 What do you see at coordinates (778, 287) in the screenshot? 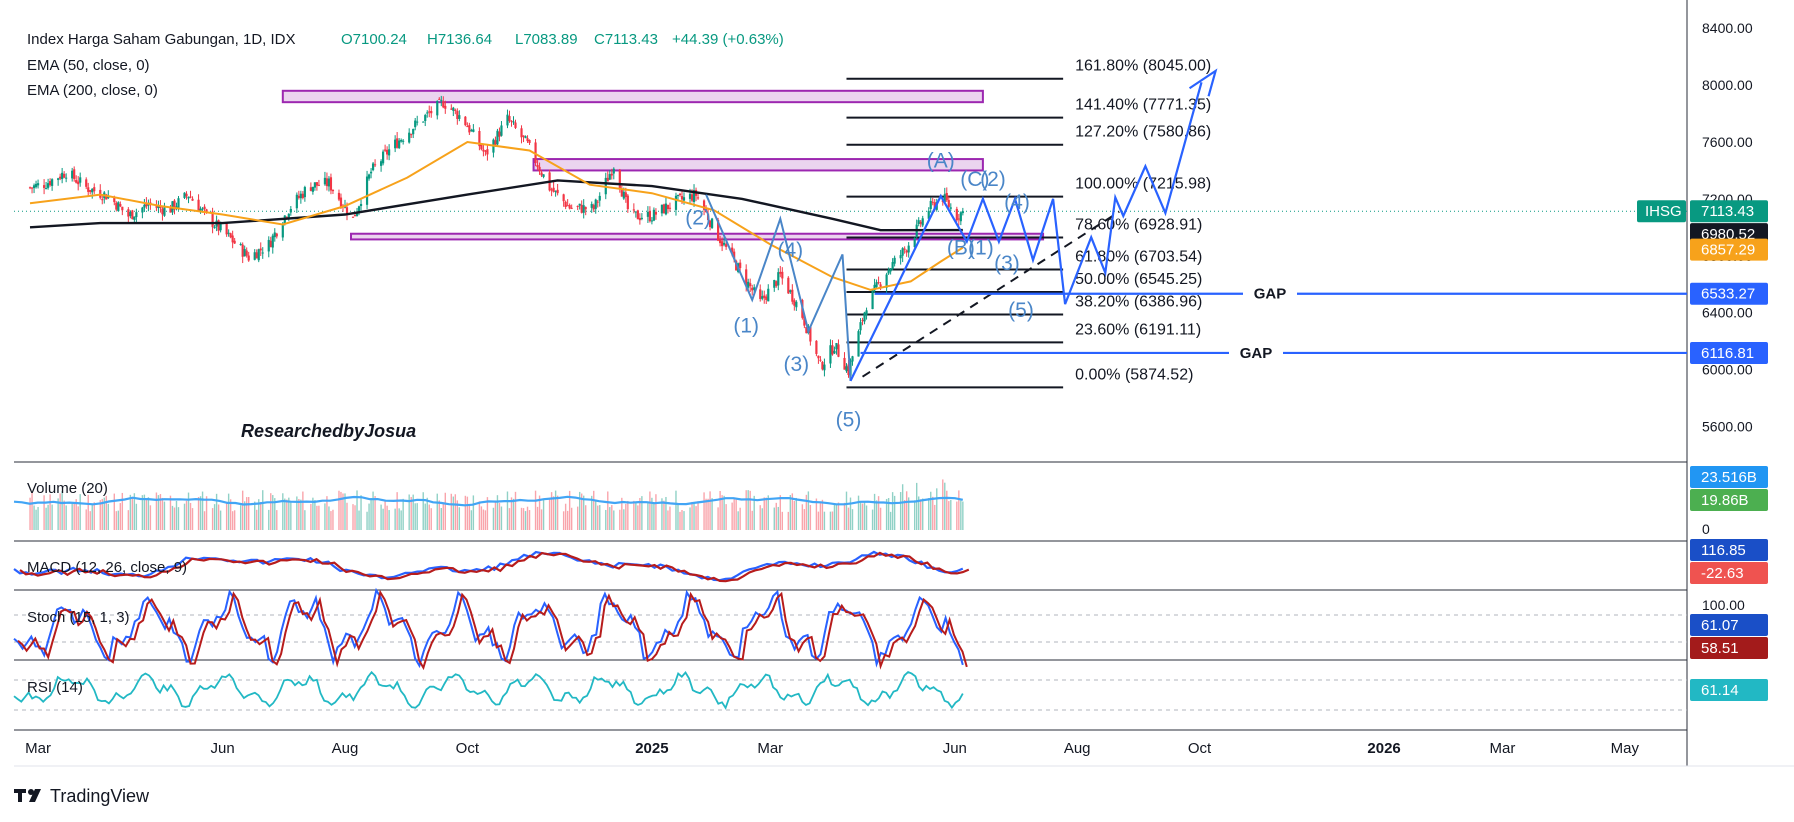
I see `historic-wave-path` at bounding box center [778, 287].